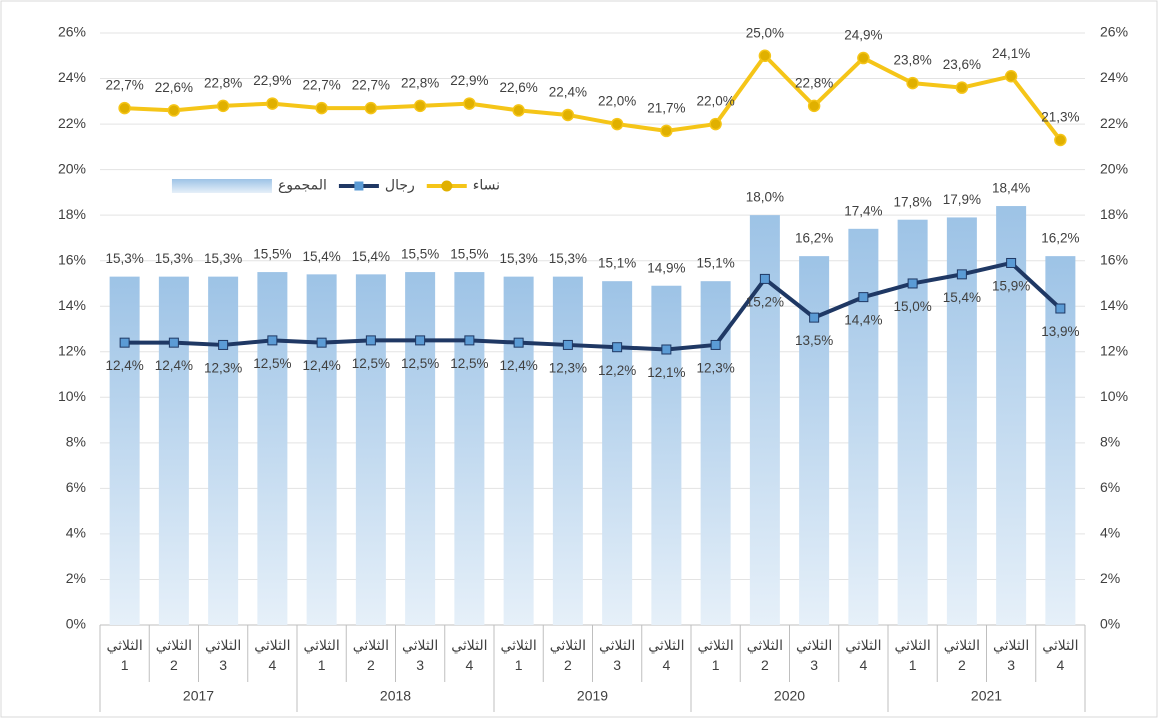 This screenshot has width=1158, height=718. I want to click on value-label: 21,3%, so click(1060, 117).